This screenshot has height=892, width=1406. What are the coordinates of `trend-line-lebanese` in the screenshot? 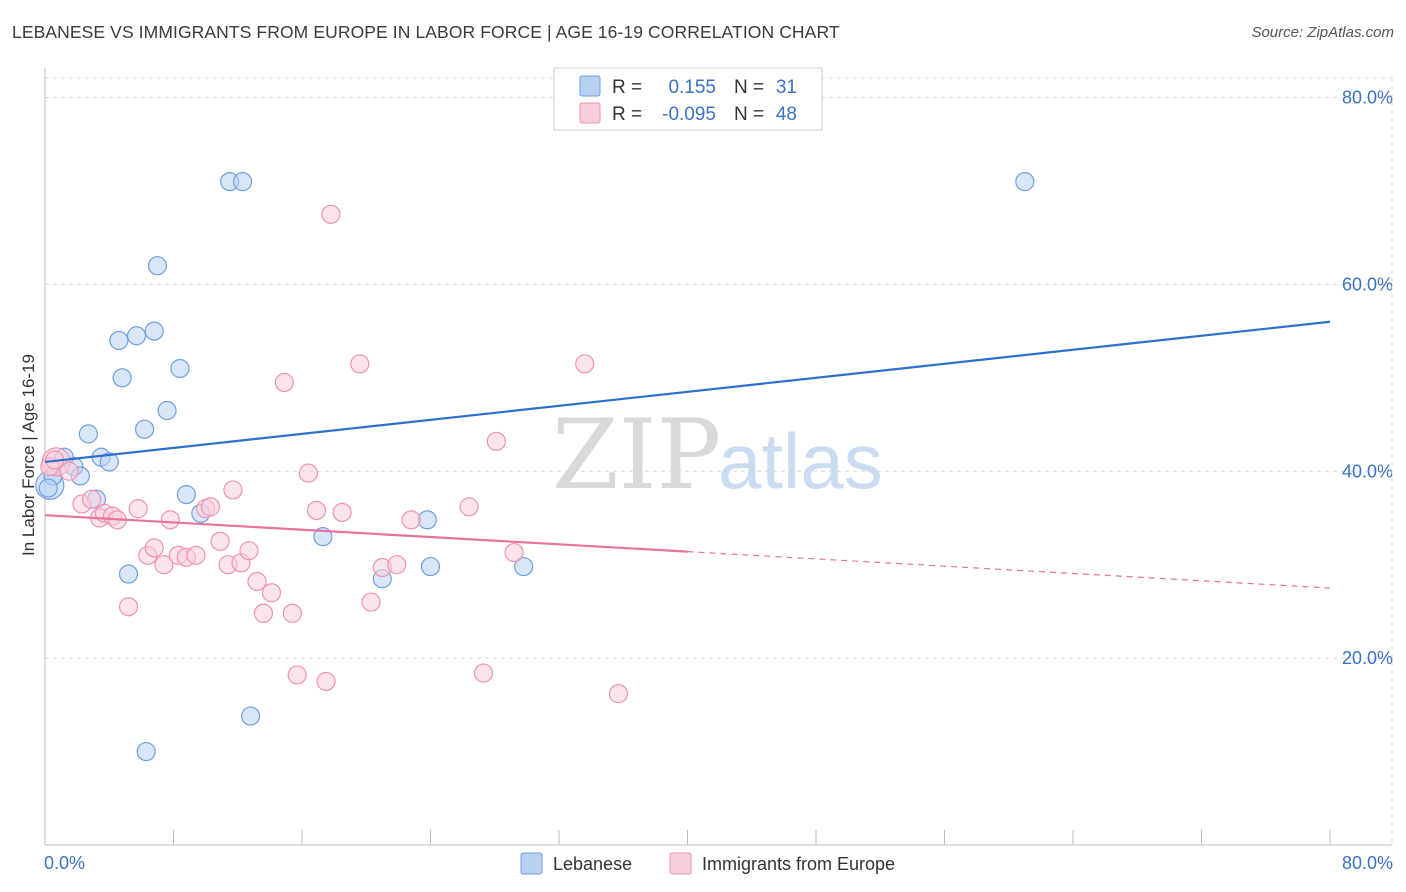 It's located at (687, 391).